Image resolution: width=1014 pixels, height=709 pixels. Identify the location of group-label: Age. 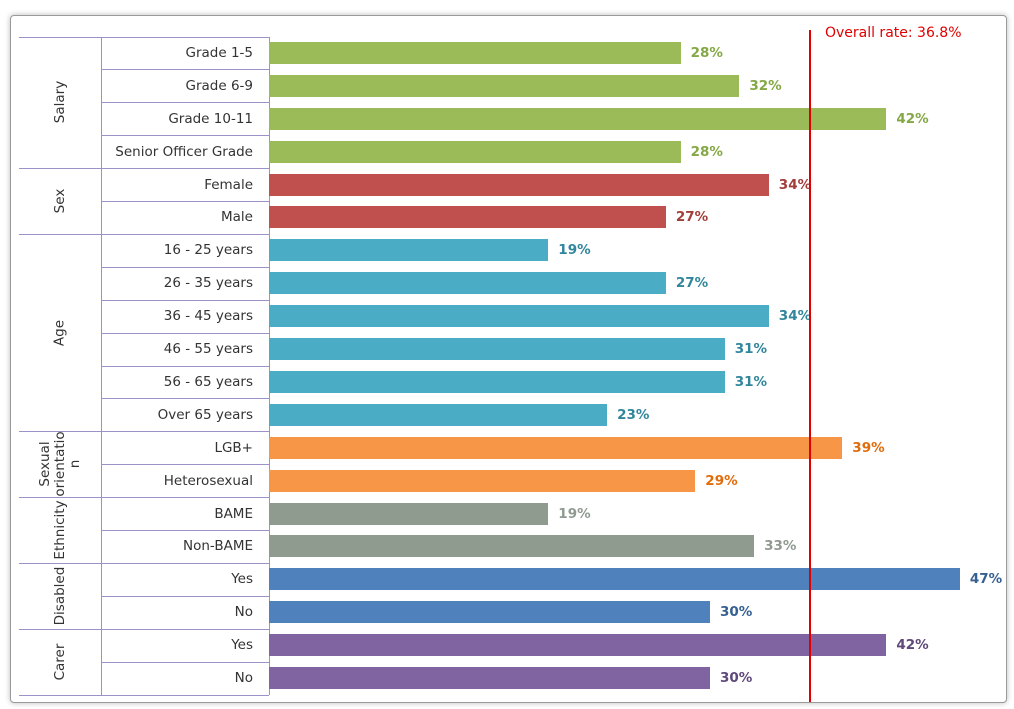
(59, 332).